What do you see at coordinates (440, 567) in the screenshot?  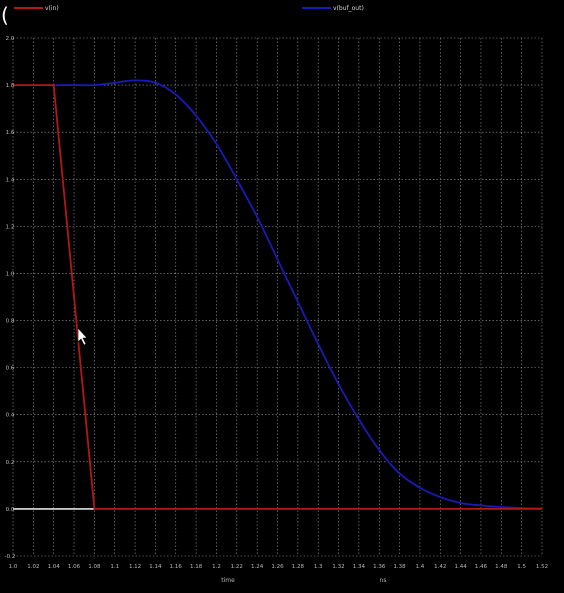 I see `x-tick-label: 1.42` at bounding box center [440, 567].